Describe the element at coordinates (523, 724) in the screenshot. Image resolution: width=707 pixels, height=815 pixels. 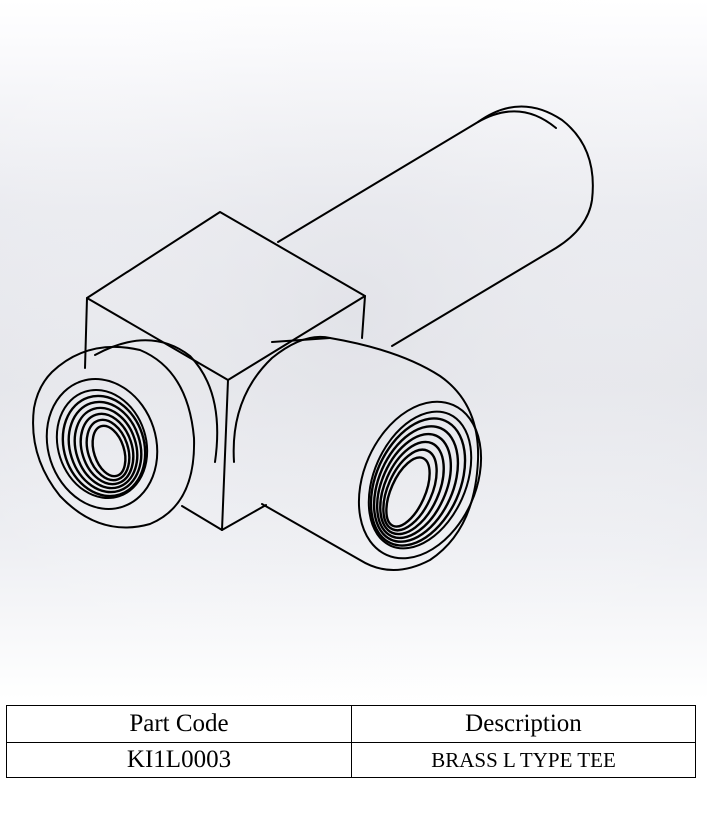
I see `description-header: Description` at that location.